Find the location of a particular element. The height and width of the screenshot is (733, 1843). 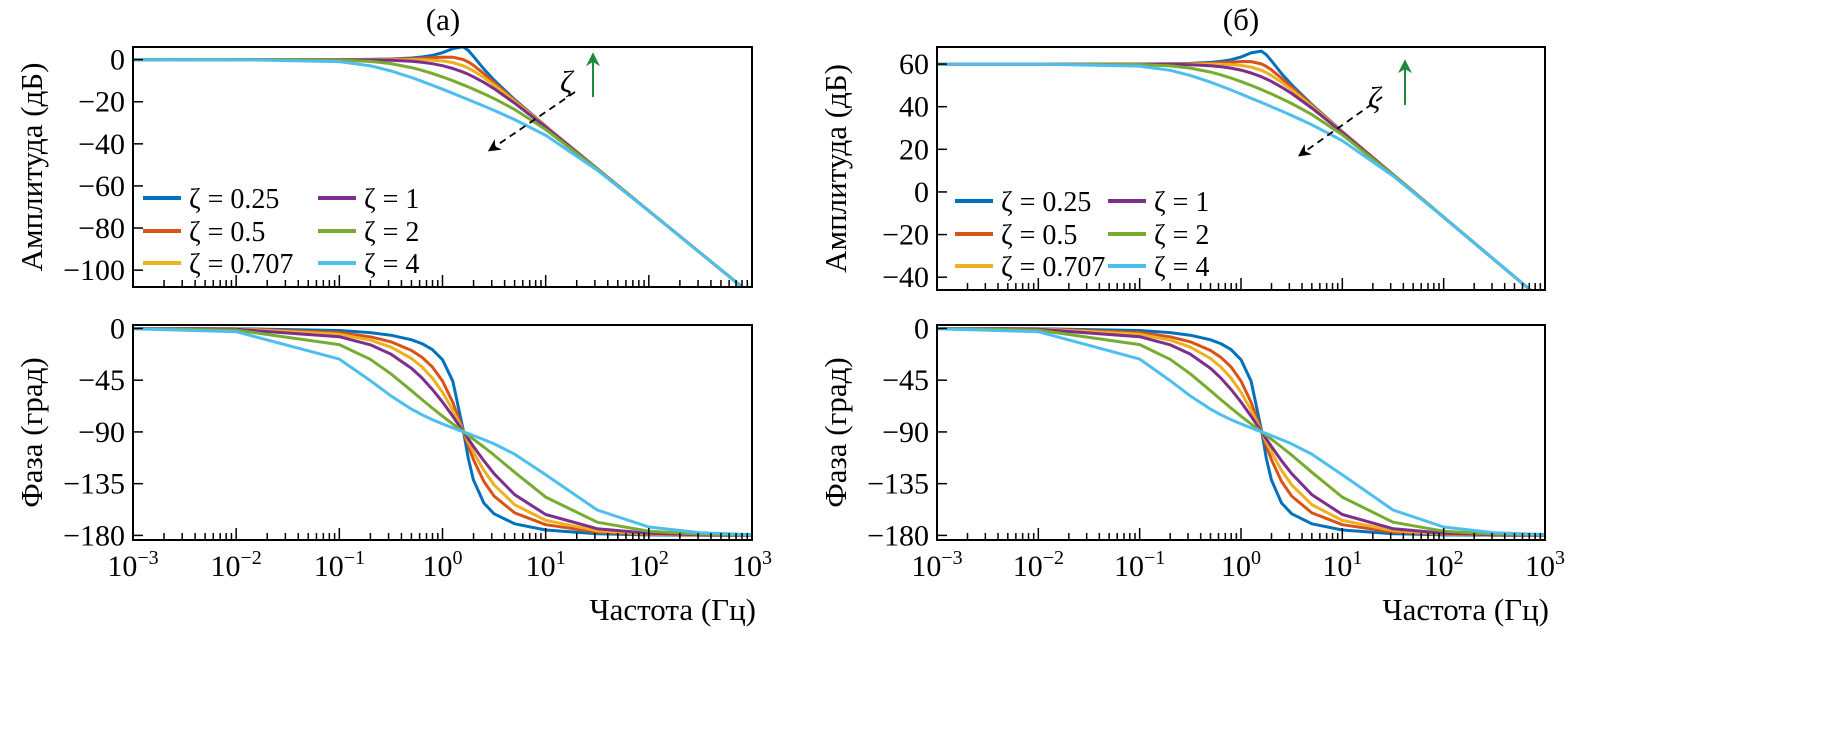

x-tick-label: 10⁻³ is located at coordinates (936, 565).